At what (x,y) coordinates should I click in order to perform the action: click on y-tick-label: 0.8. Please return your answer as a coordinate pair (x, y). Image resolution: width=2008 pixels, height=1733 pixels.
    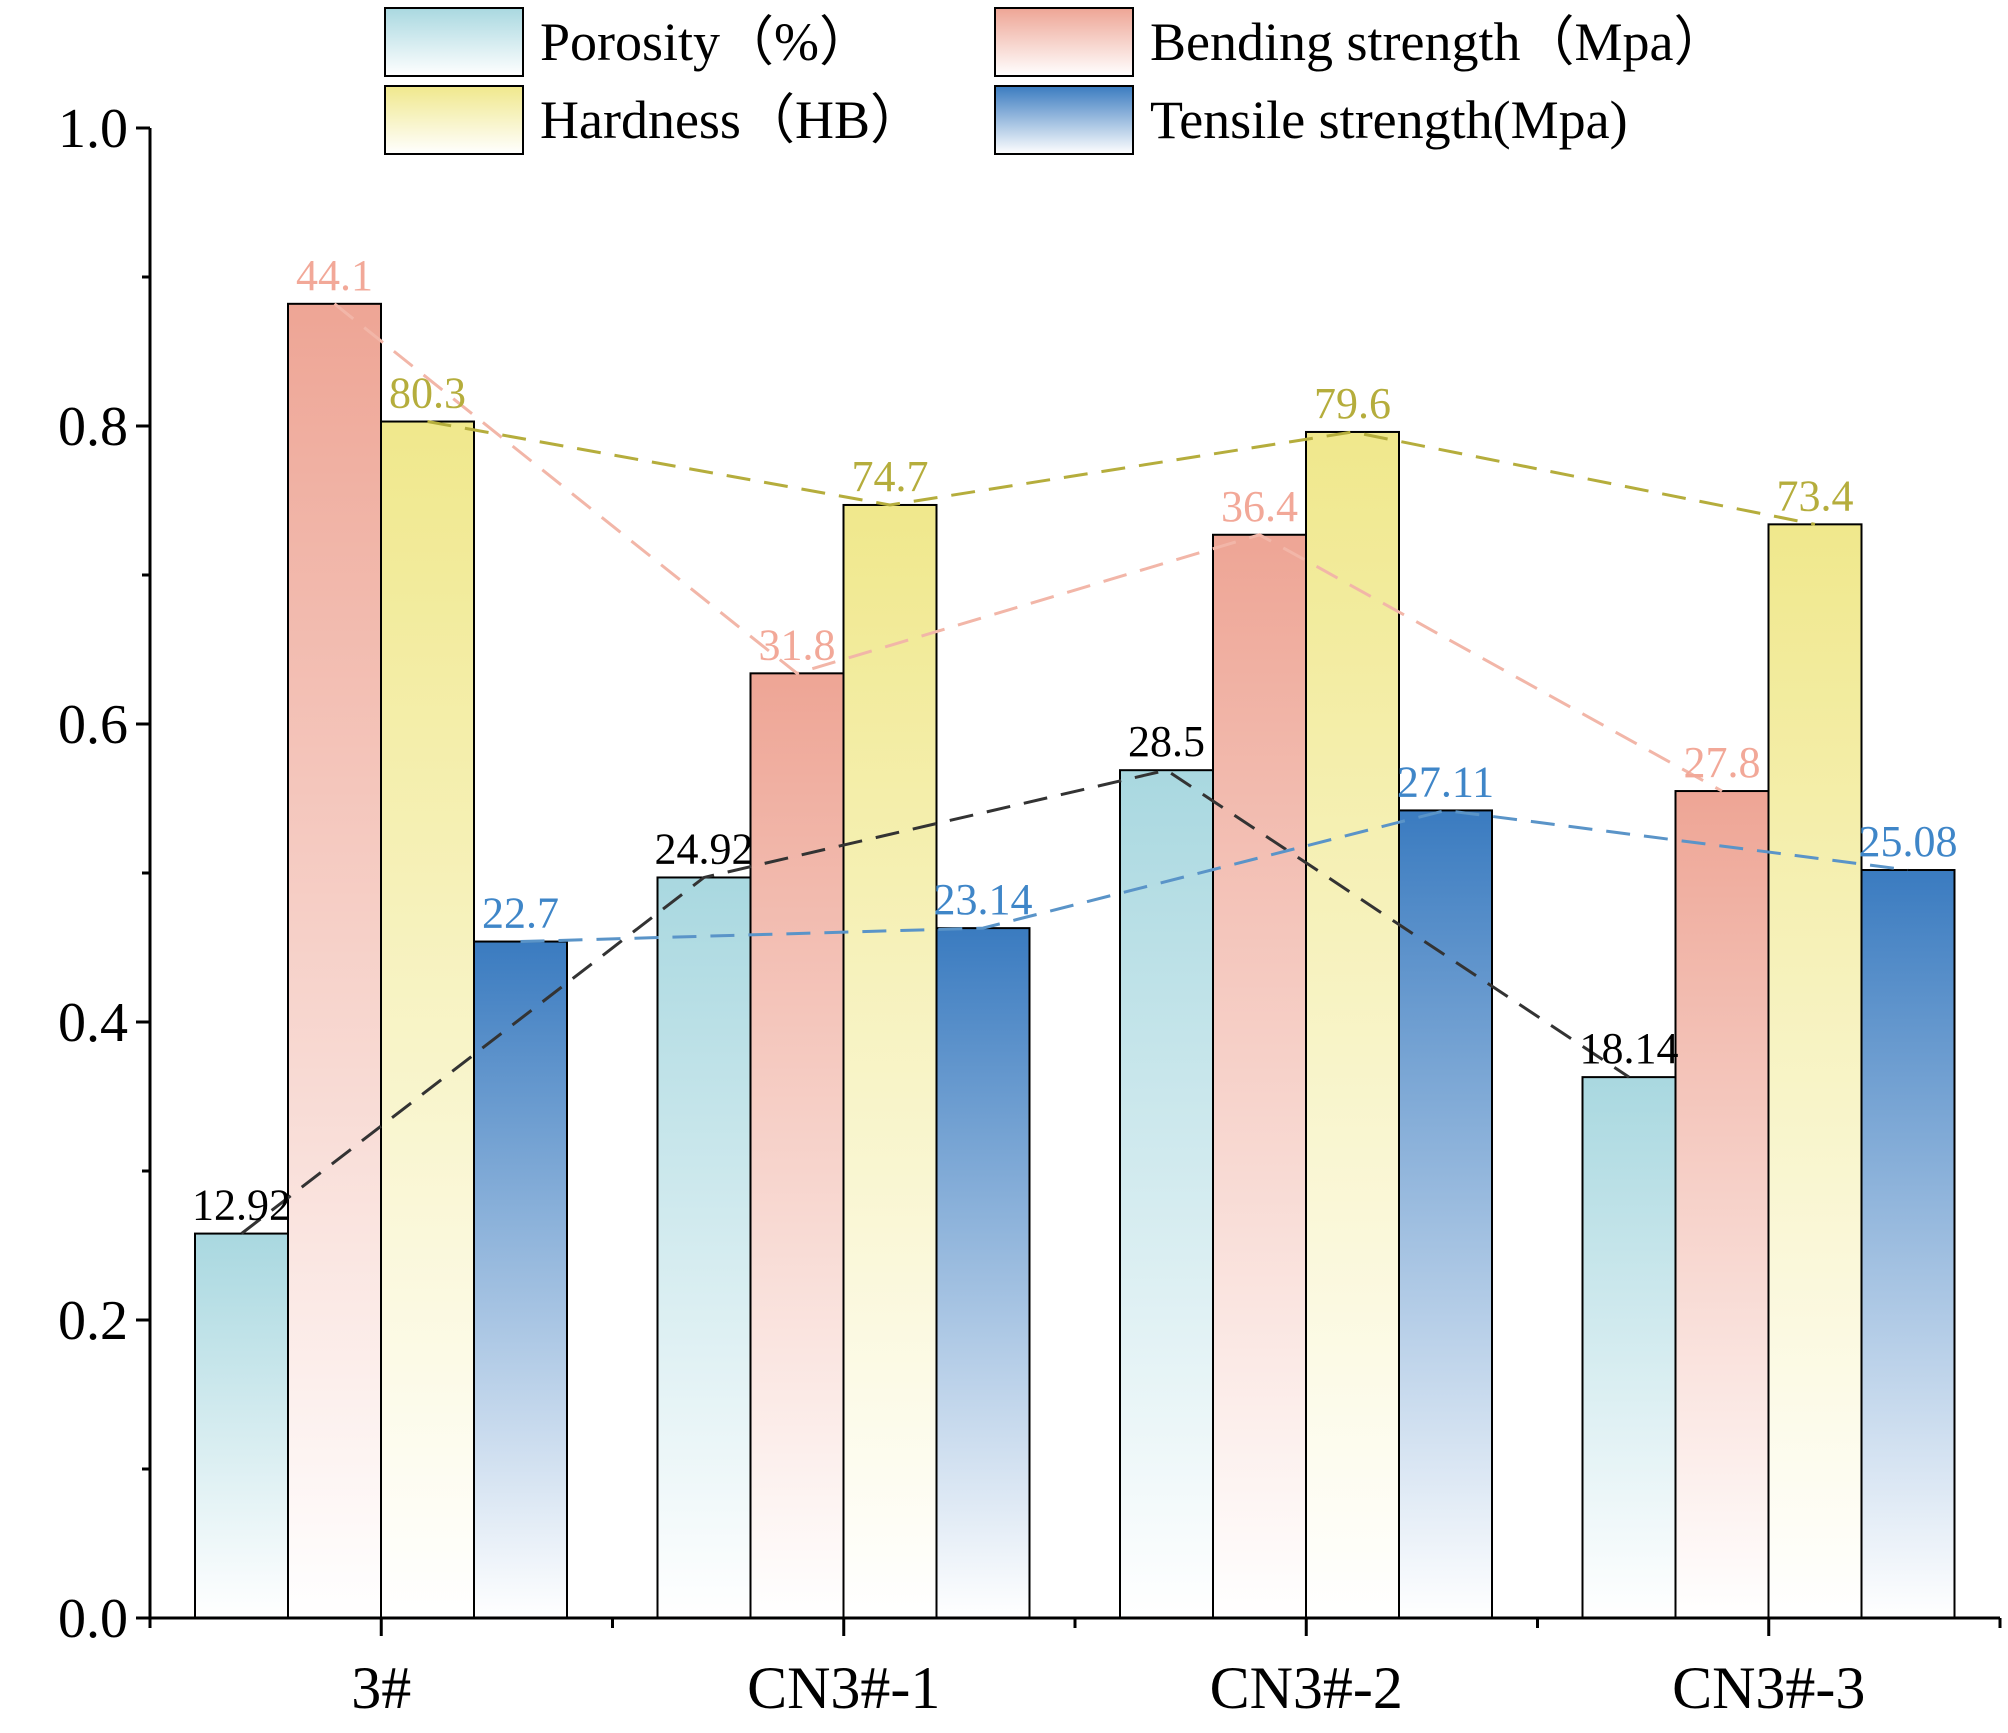
    Looking at the image, I should click on (93, 427).